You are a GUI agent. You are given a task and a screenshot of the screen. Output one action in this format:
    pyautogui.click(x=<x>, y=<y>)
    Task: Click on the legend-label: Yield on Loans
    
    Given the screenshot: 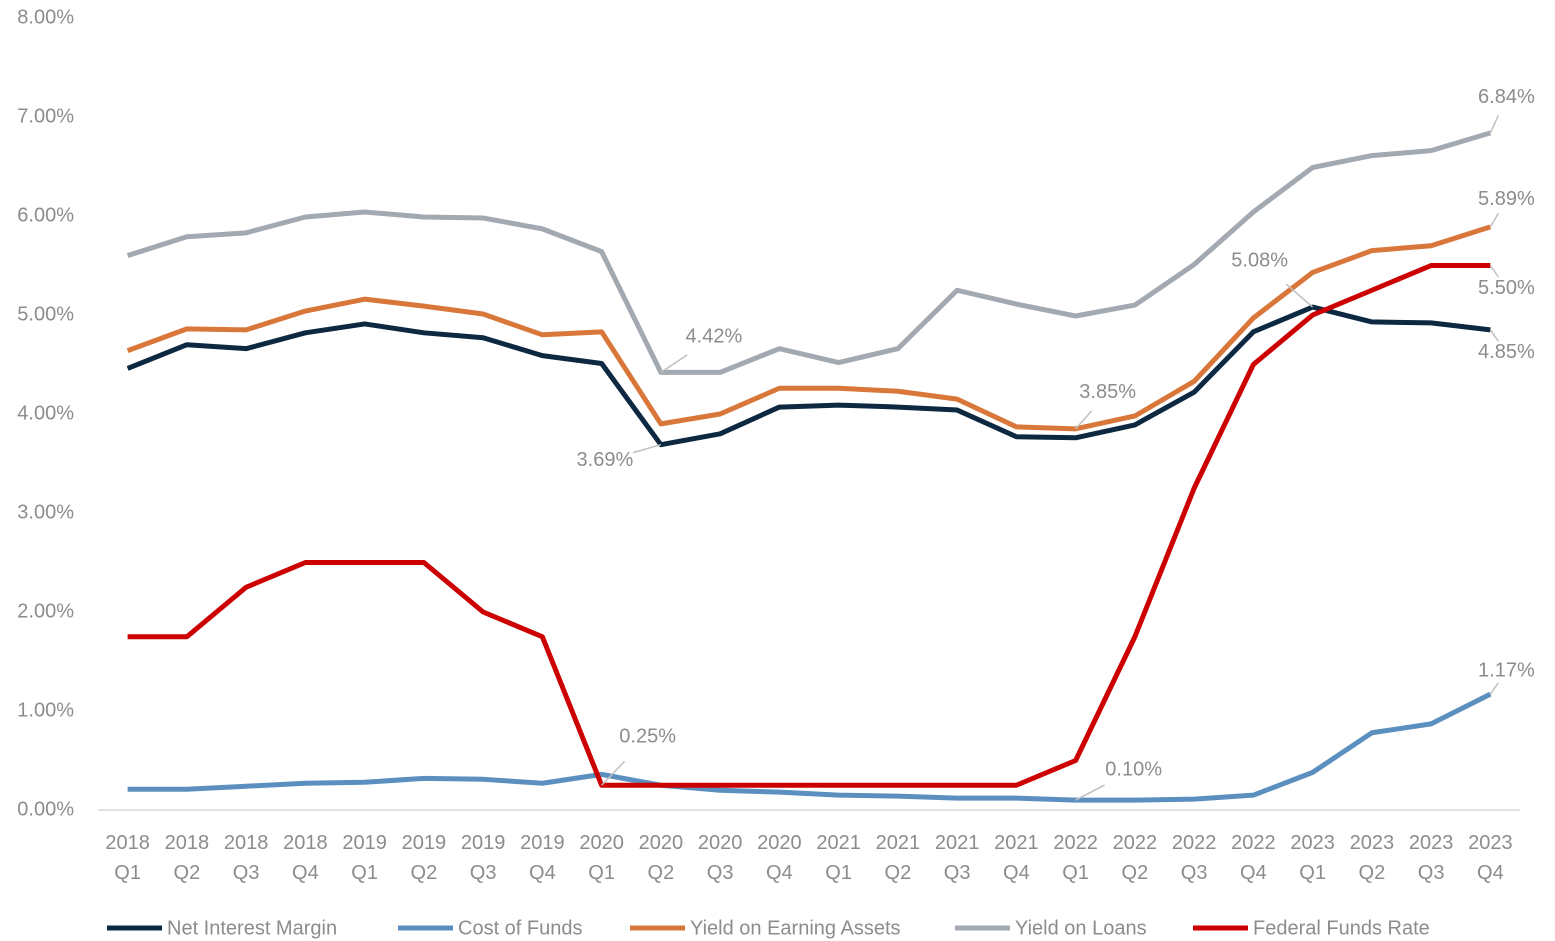 What is the action you would take?
    pyautogui.click(x=1081, y=928)
    